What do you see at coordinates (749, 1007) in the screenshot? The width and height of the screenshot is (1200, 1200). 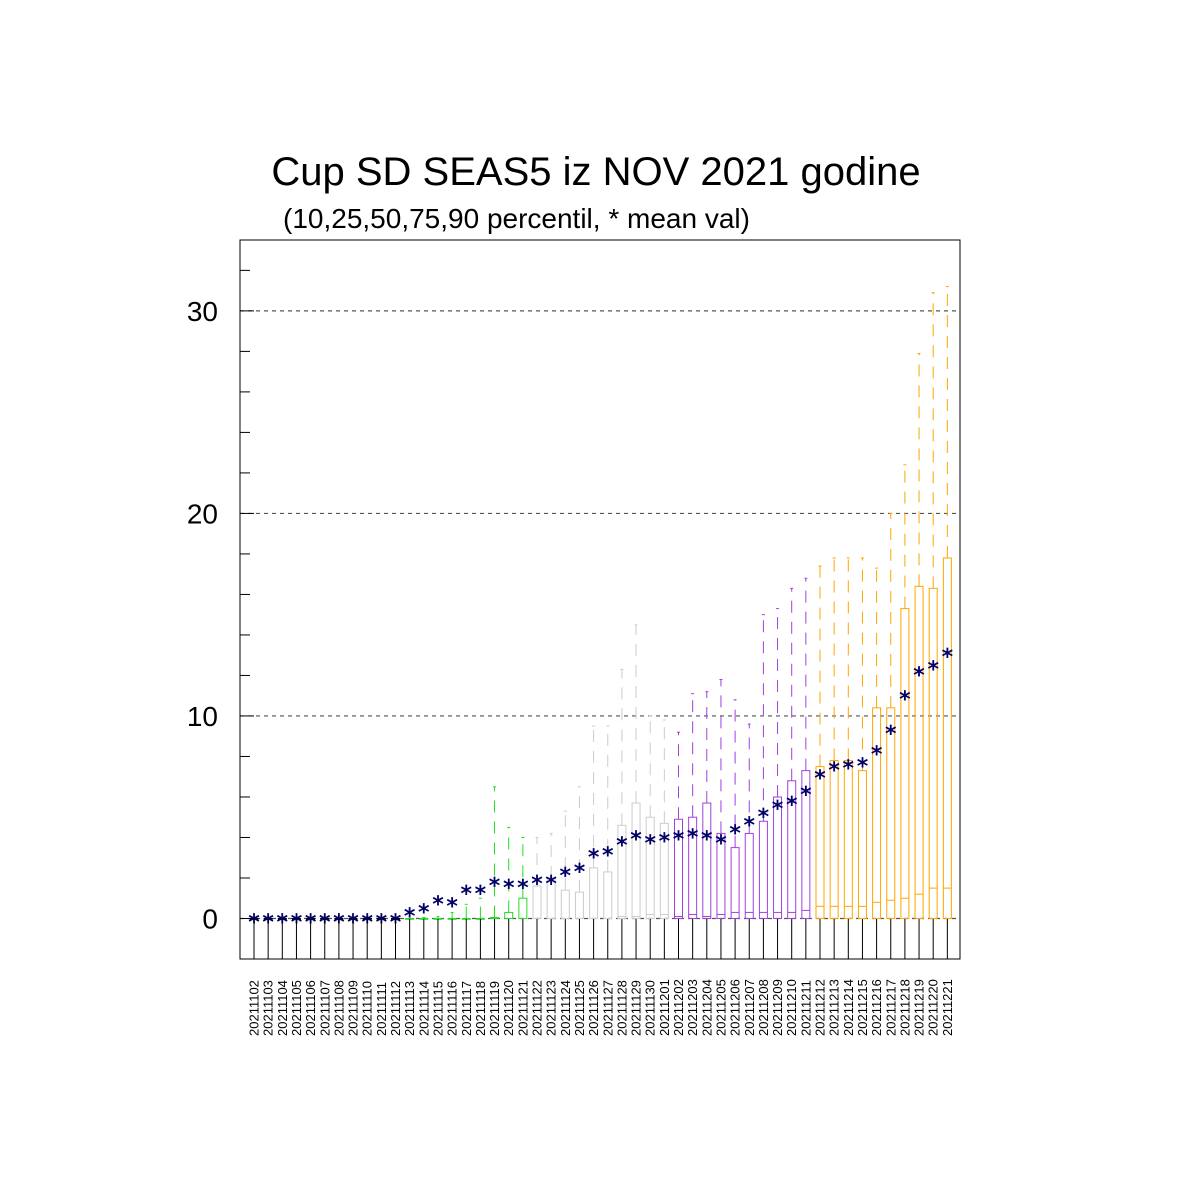 I see `x-tick-label: 20211207` at bounding box center [749, 1007].